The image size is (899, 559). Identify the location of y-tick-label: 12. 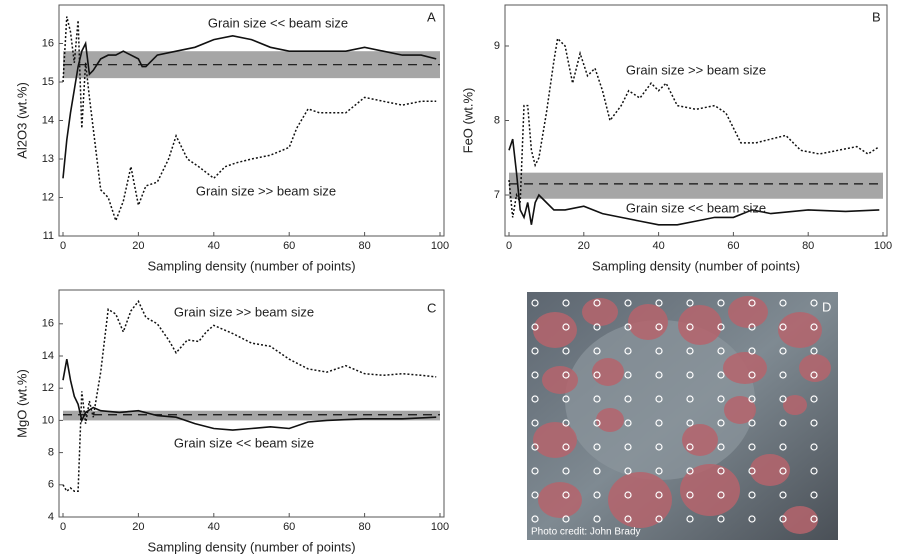
(48, 197).